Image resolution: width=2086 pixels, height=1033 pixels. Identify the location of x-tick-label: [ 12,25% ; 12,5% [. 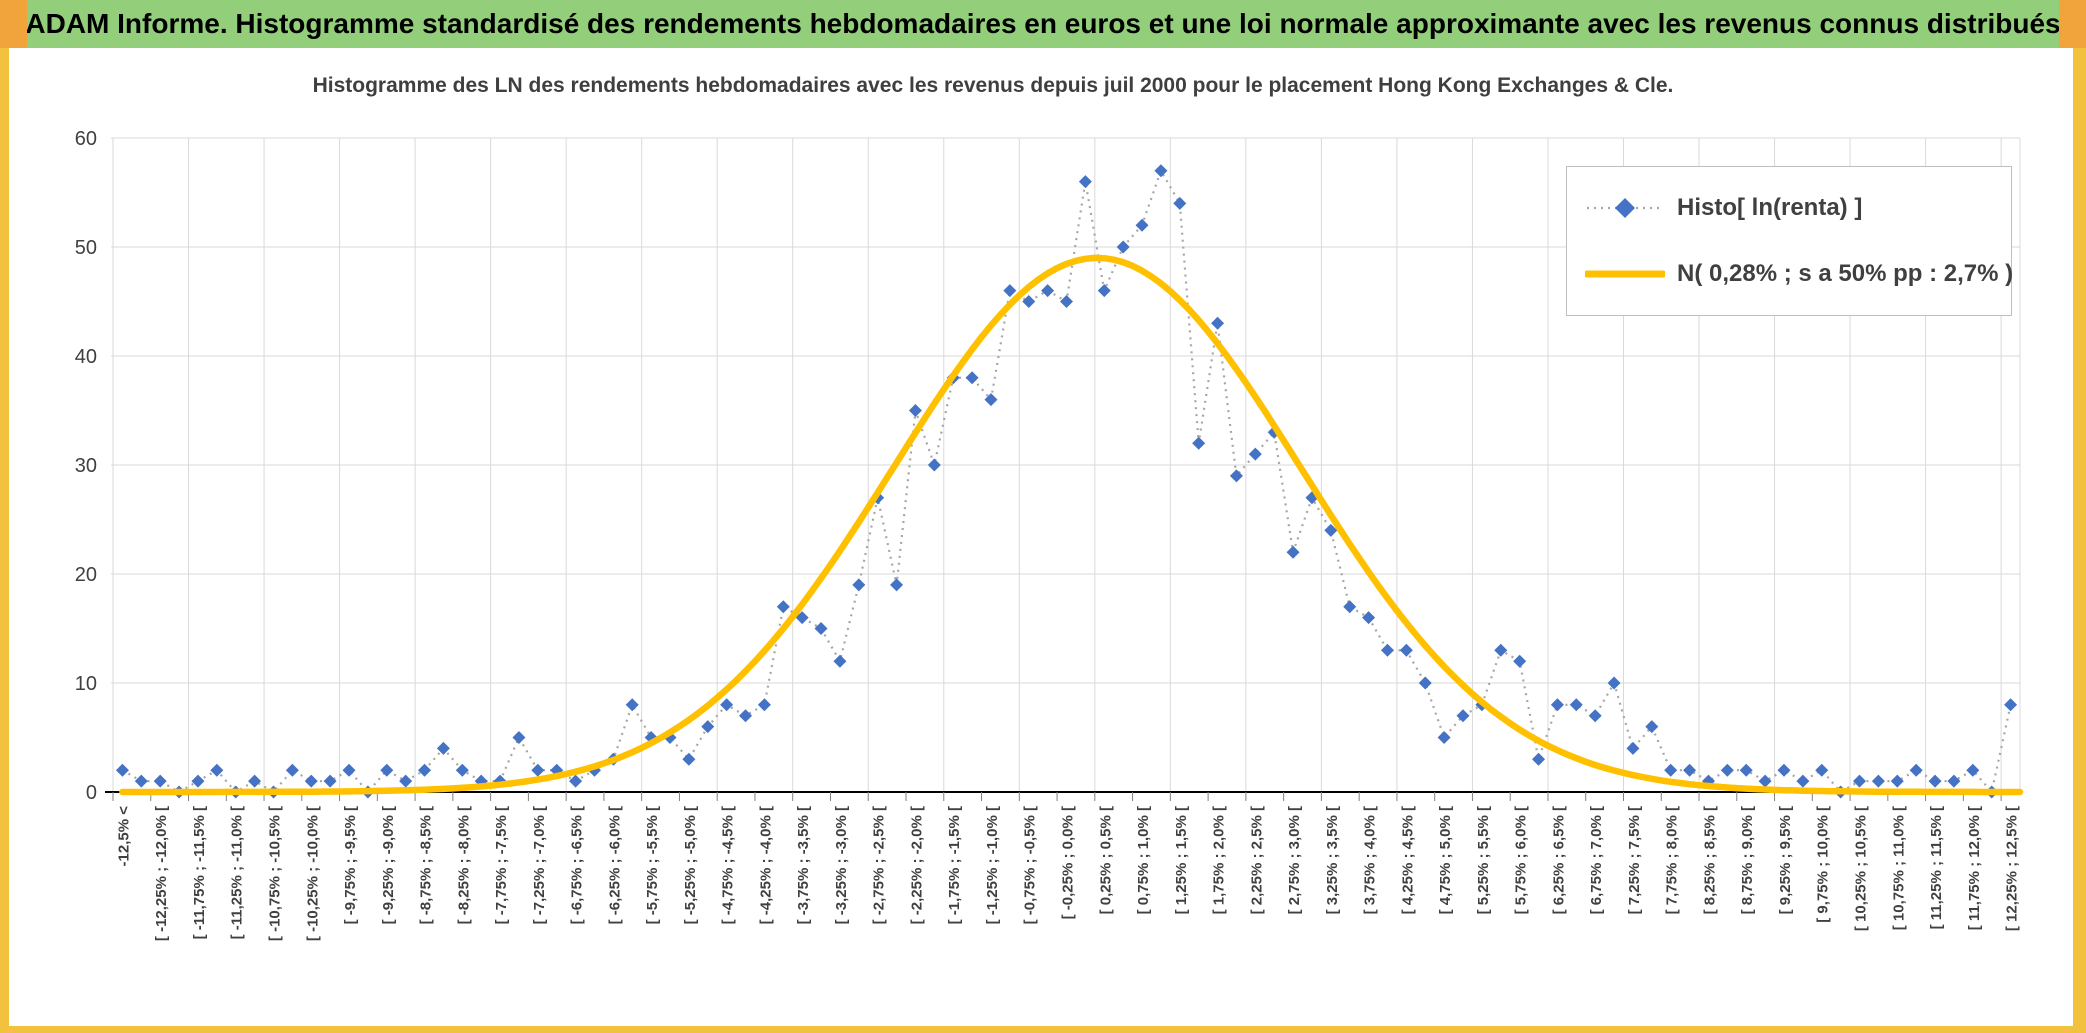
(2012, 868).